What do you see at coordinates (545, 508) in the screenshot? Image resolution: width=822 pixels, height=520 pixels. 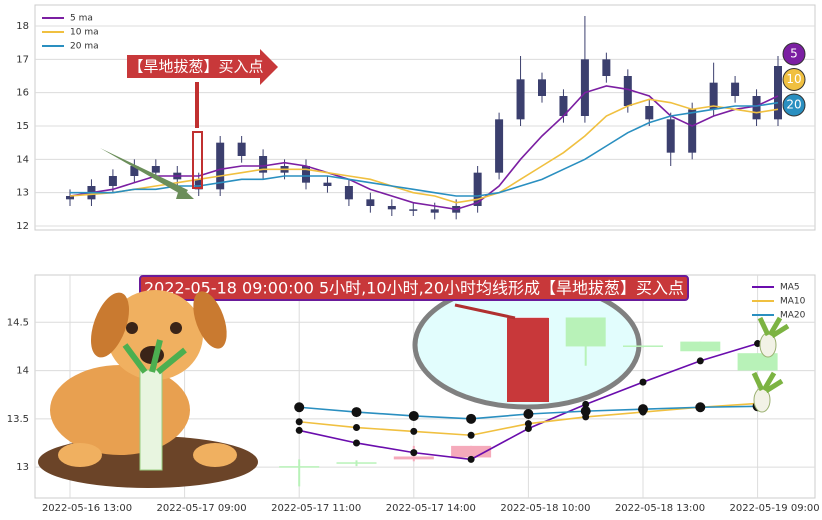 I see `x-tick-label: 2022-05-18 10:00` at bounding box center [545, 508].